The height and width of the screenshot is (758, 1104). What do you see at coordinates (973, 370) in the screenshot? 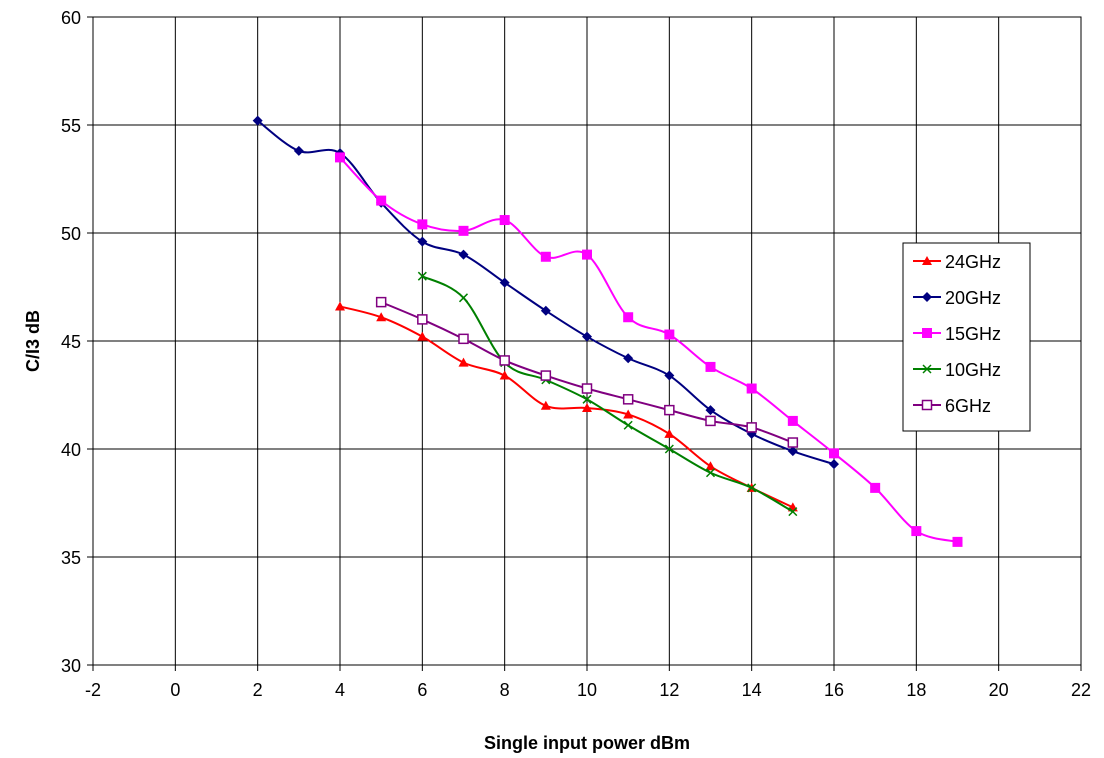
I see `legend-label-10ghz: 10GHz` at bounding box center [973, 370].